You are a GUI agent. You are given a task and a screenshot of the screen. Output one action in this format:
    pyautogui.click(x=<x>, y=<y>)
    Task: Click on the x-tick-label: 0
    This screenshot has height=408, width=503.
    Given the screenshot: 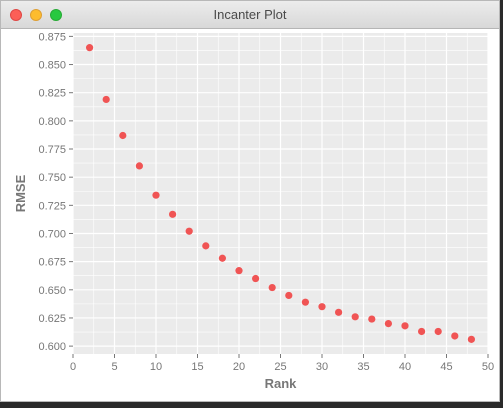 What is the action you would take?
    pyautogui.click(x=73, y=367)
    